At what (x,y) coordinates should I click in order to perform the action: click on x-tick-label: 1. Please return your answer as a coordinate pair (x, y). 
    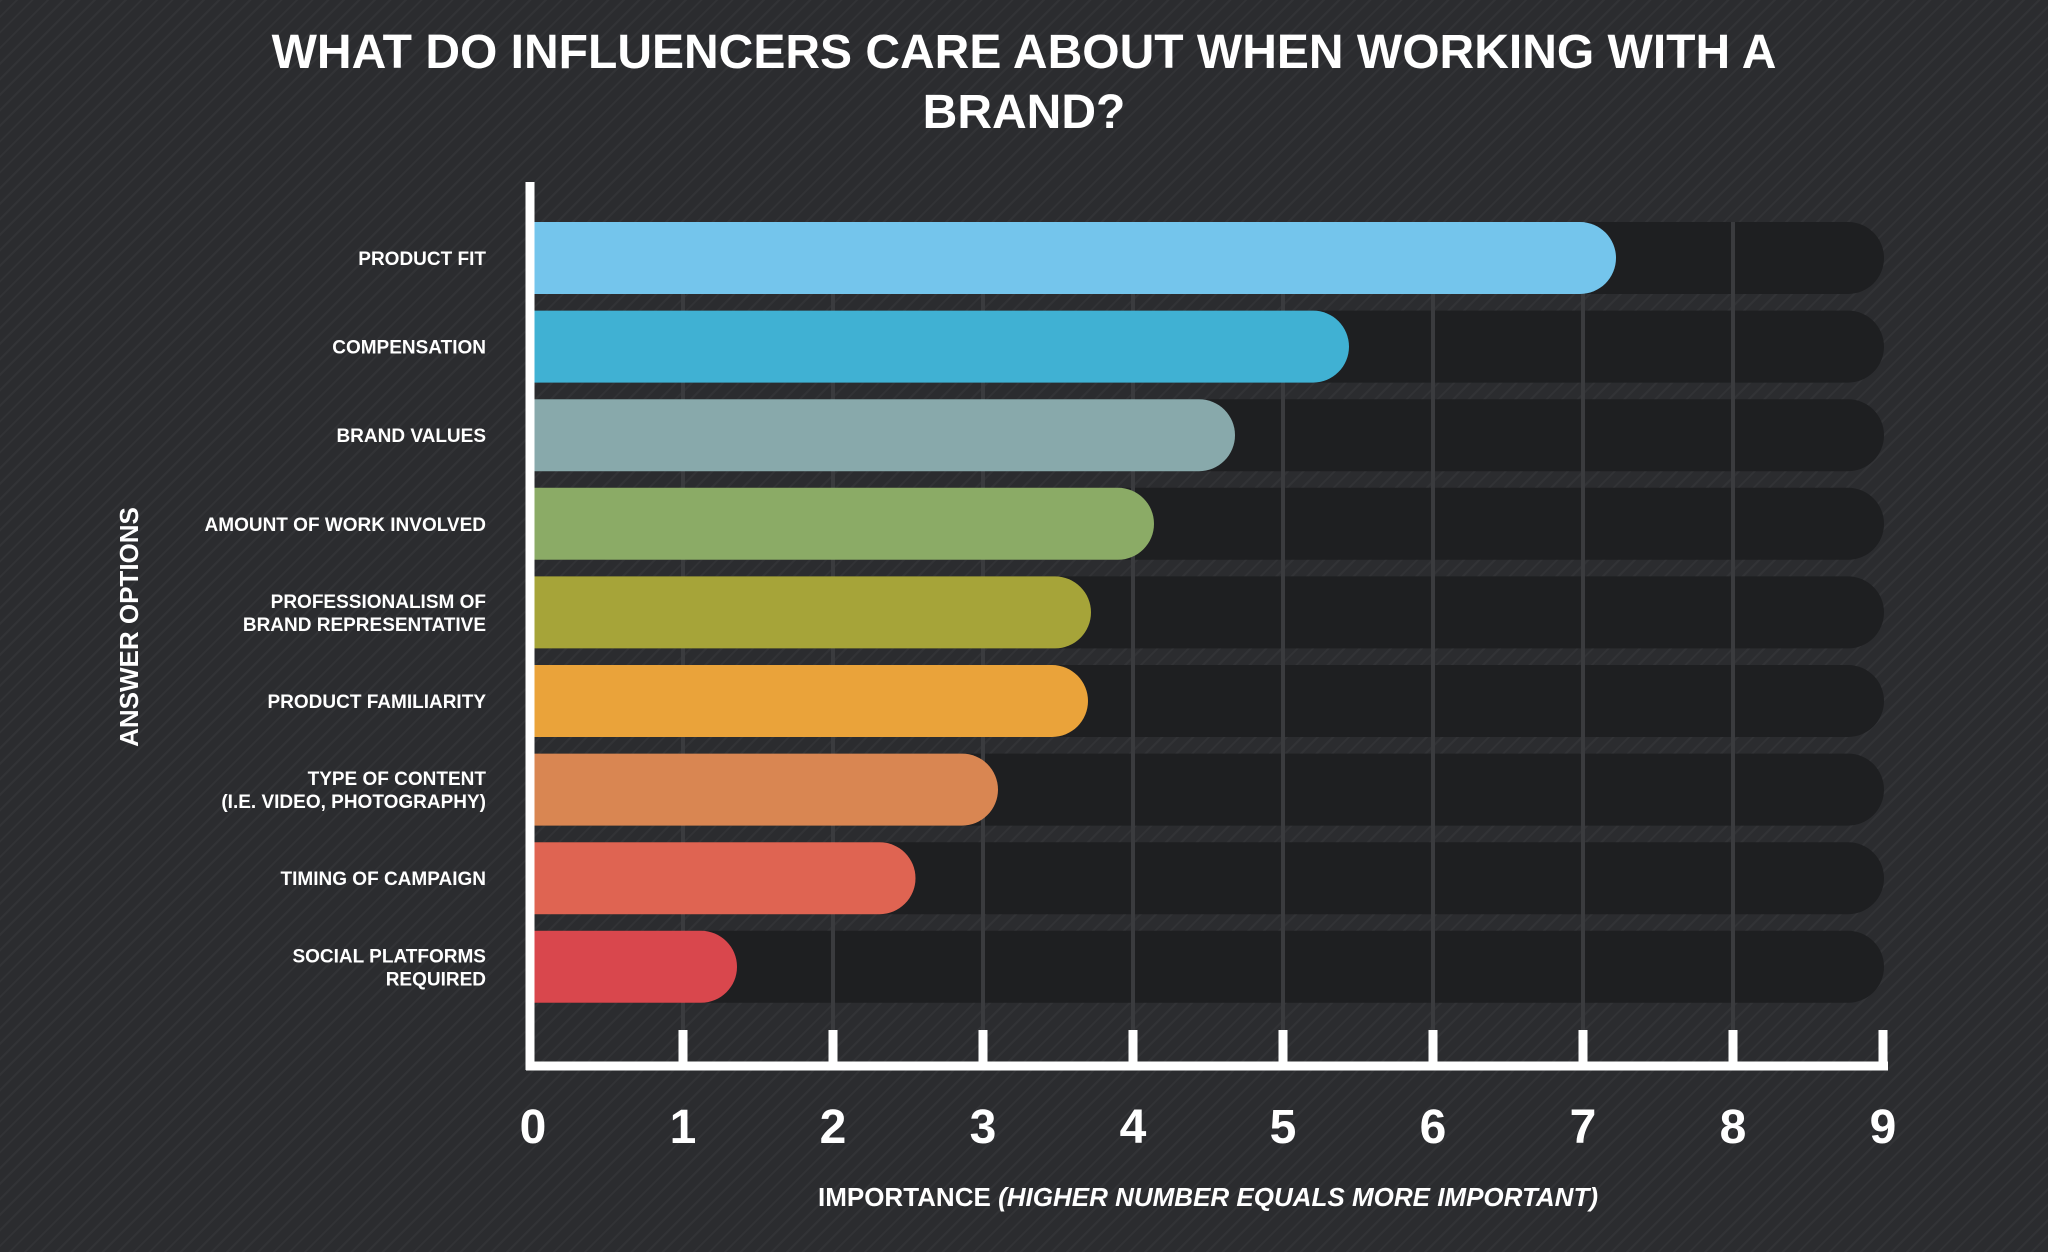
    Looking at the image, I should click on (683, 1127).